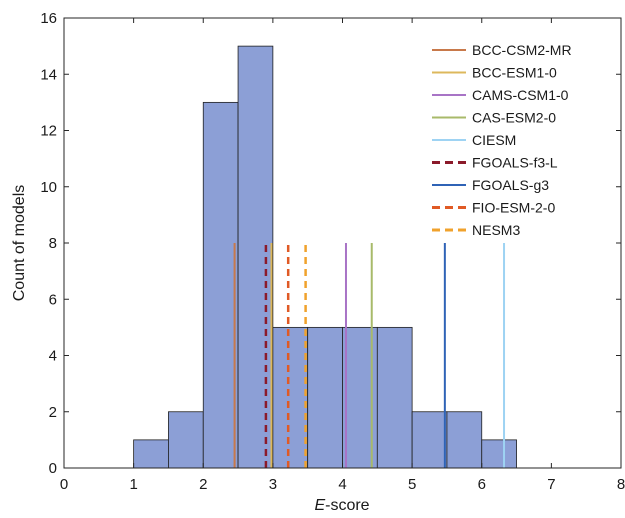  I want to click on x-axis-title-italic: E, so click(319, 505).